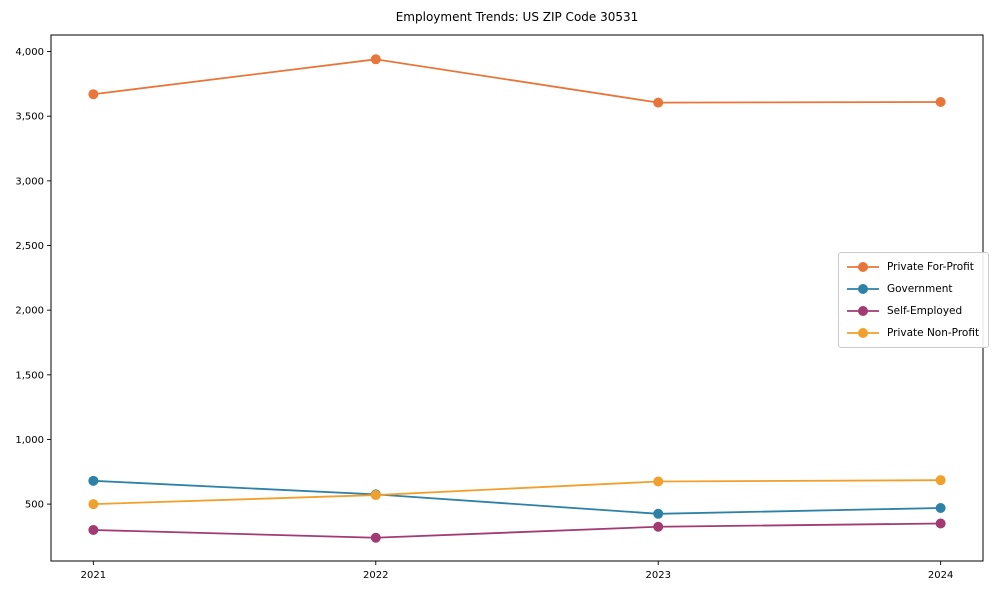 This screenshot has width=1000, height=600. Describe the element at coordinates (29, 117) in the screenshot. I see `y-tick-label: 3,500` at that location.